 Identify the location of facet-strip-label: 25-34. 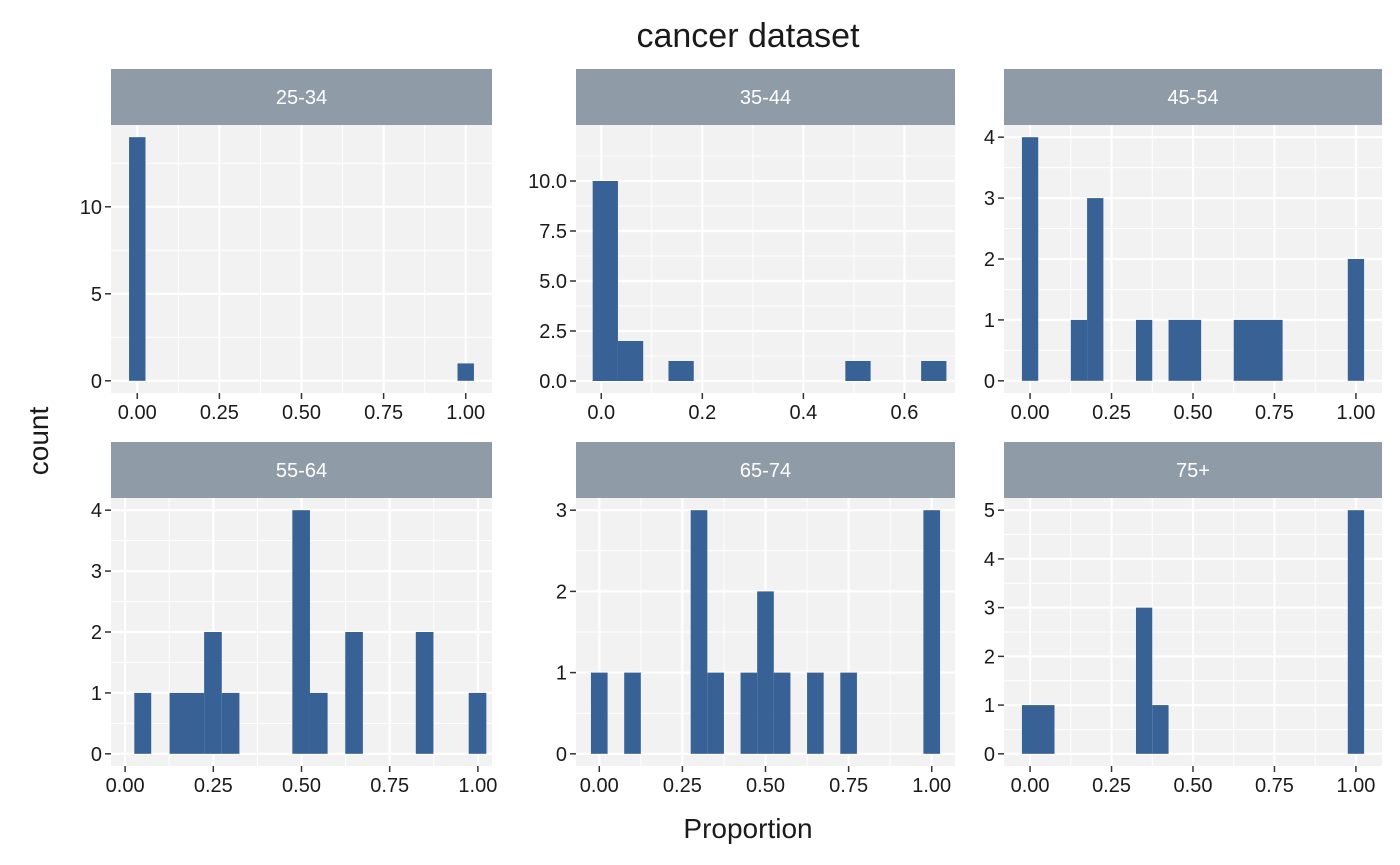
(301, 98).